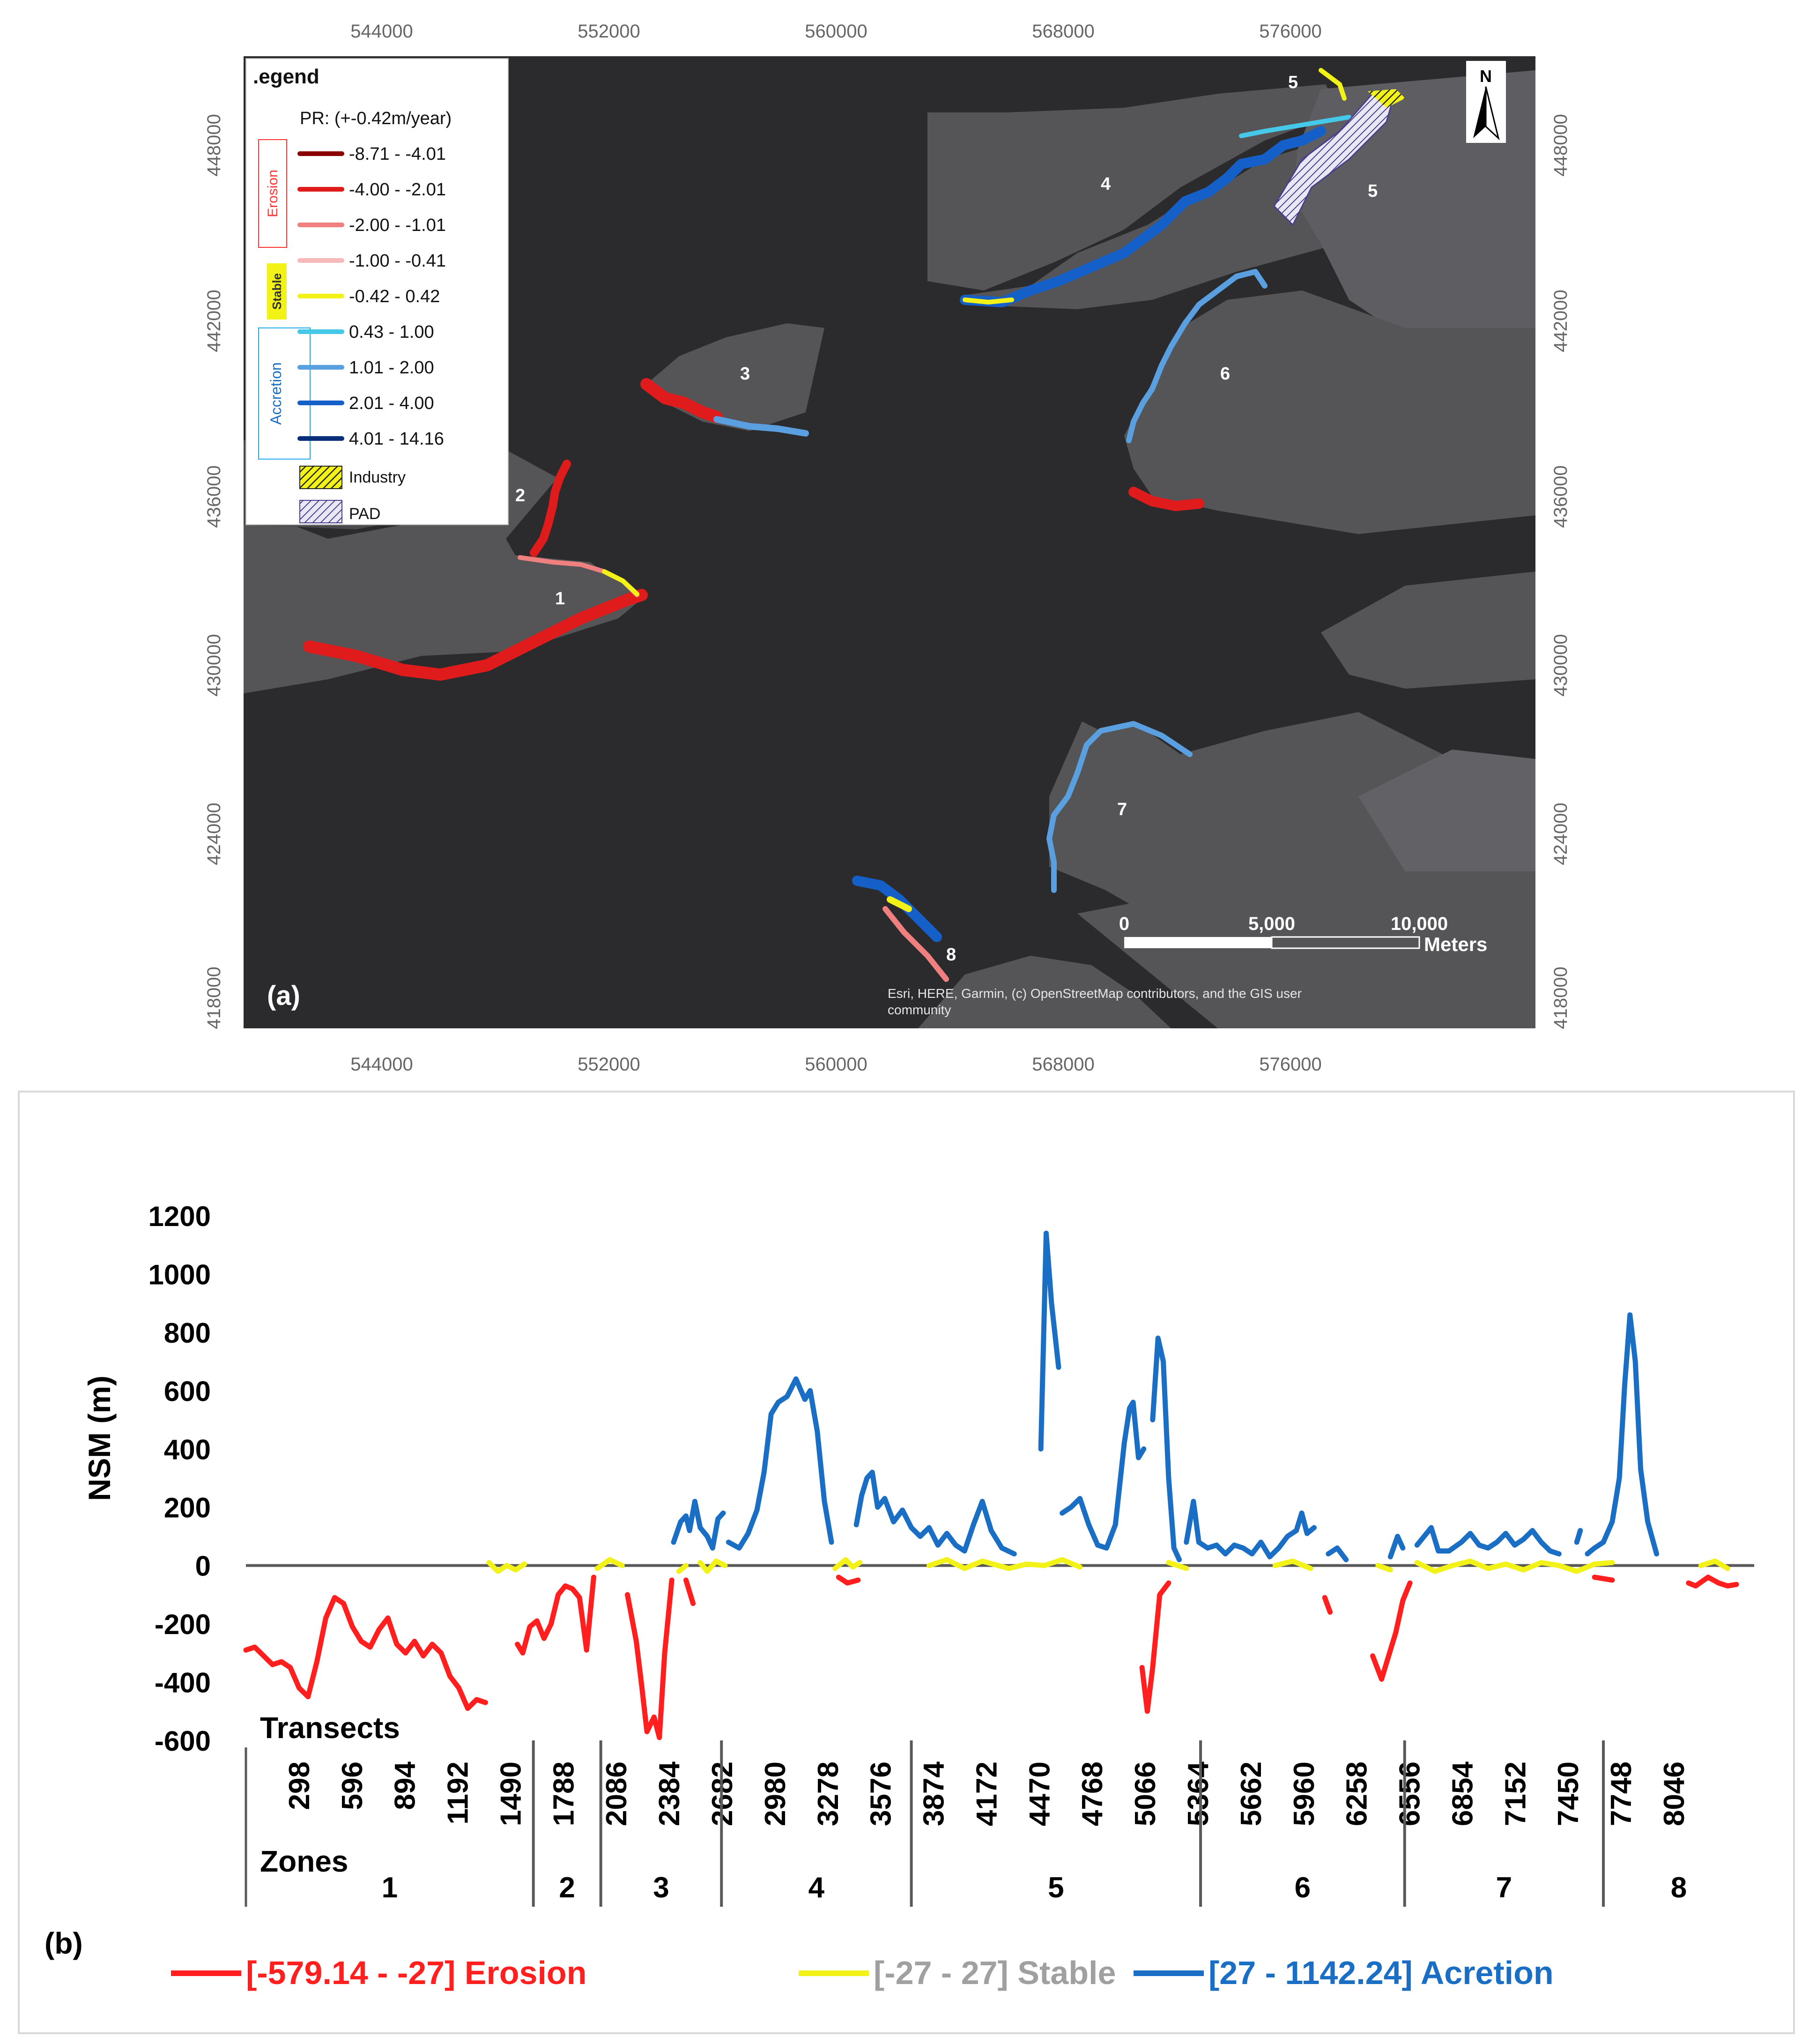  I want to click on chart-zone-label: 8, so click(1679, 1888).